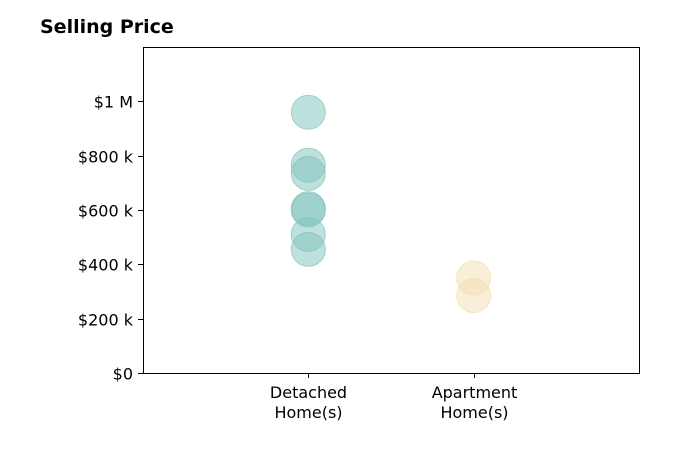 This screenshot has height=462, width=679. What do you see at coordinates (106, 320) in the screenshot?
I see `y-tick-label: $200 k` at bounding box center [106, 320].